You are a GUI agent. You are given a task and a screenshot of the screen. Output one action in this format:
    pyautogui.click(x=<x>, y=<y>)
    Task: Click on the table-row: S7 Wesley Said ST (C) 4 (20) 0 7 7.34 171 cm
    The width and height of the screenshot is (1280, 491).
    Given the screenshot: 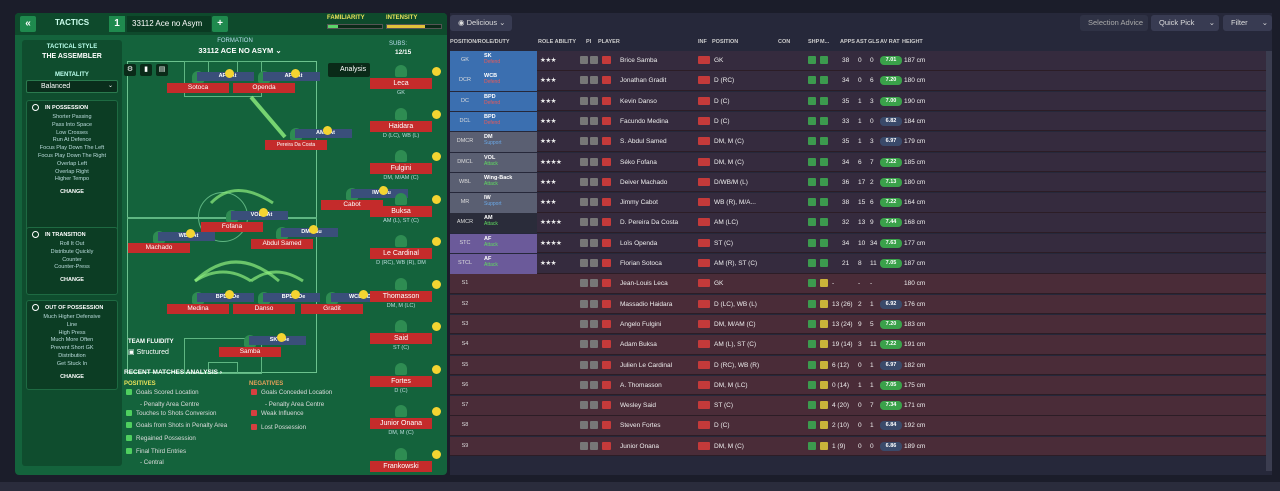 What is the action you would take?
    pyautogui.click(x=858, y=406)
    